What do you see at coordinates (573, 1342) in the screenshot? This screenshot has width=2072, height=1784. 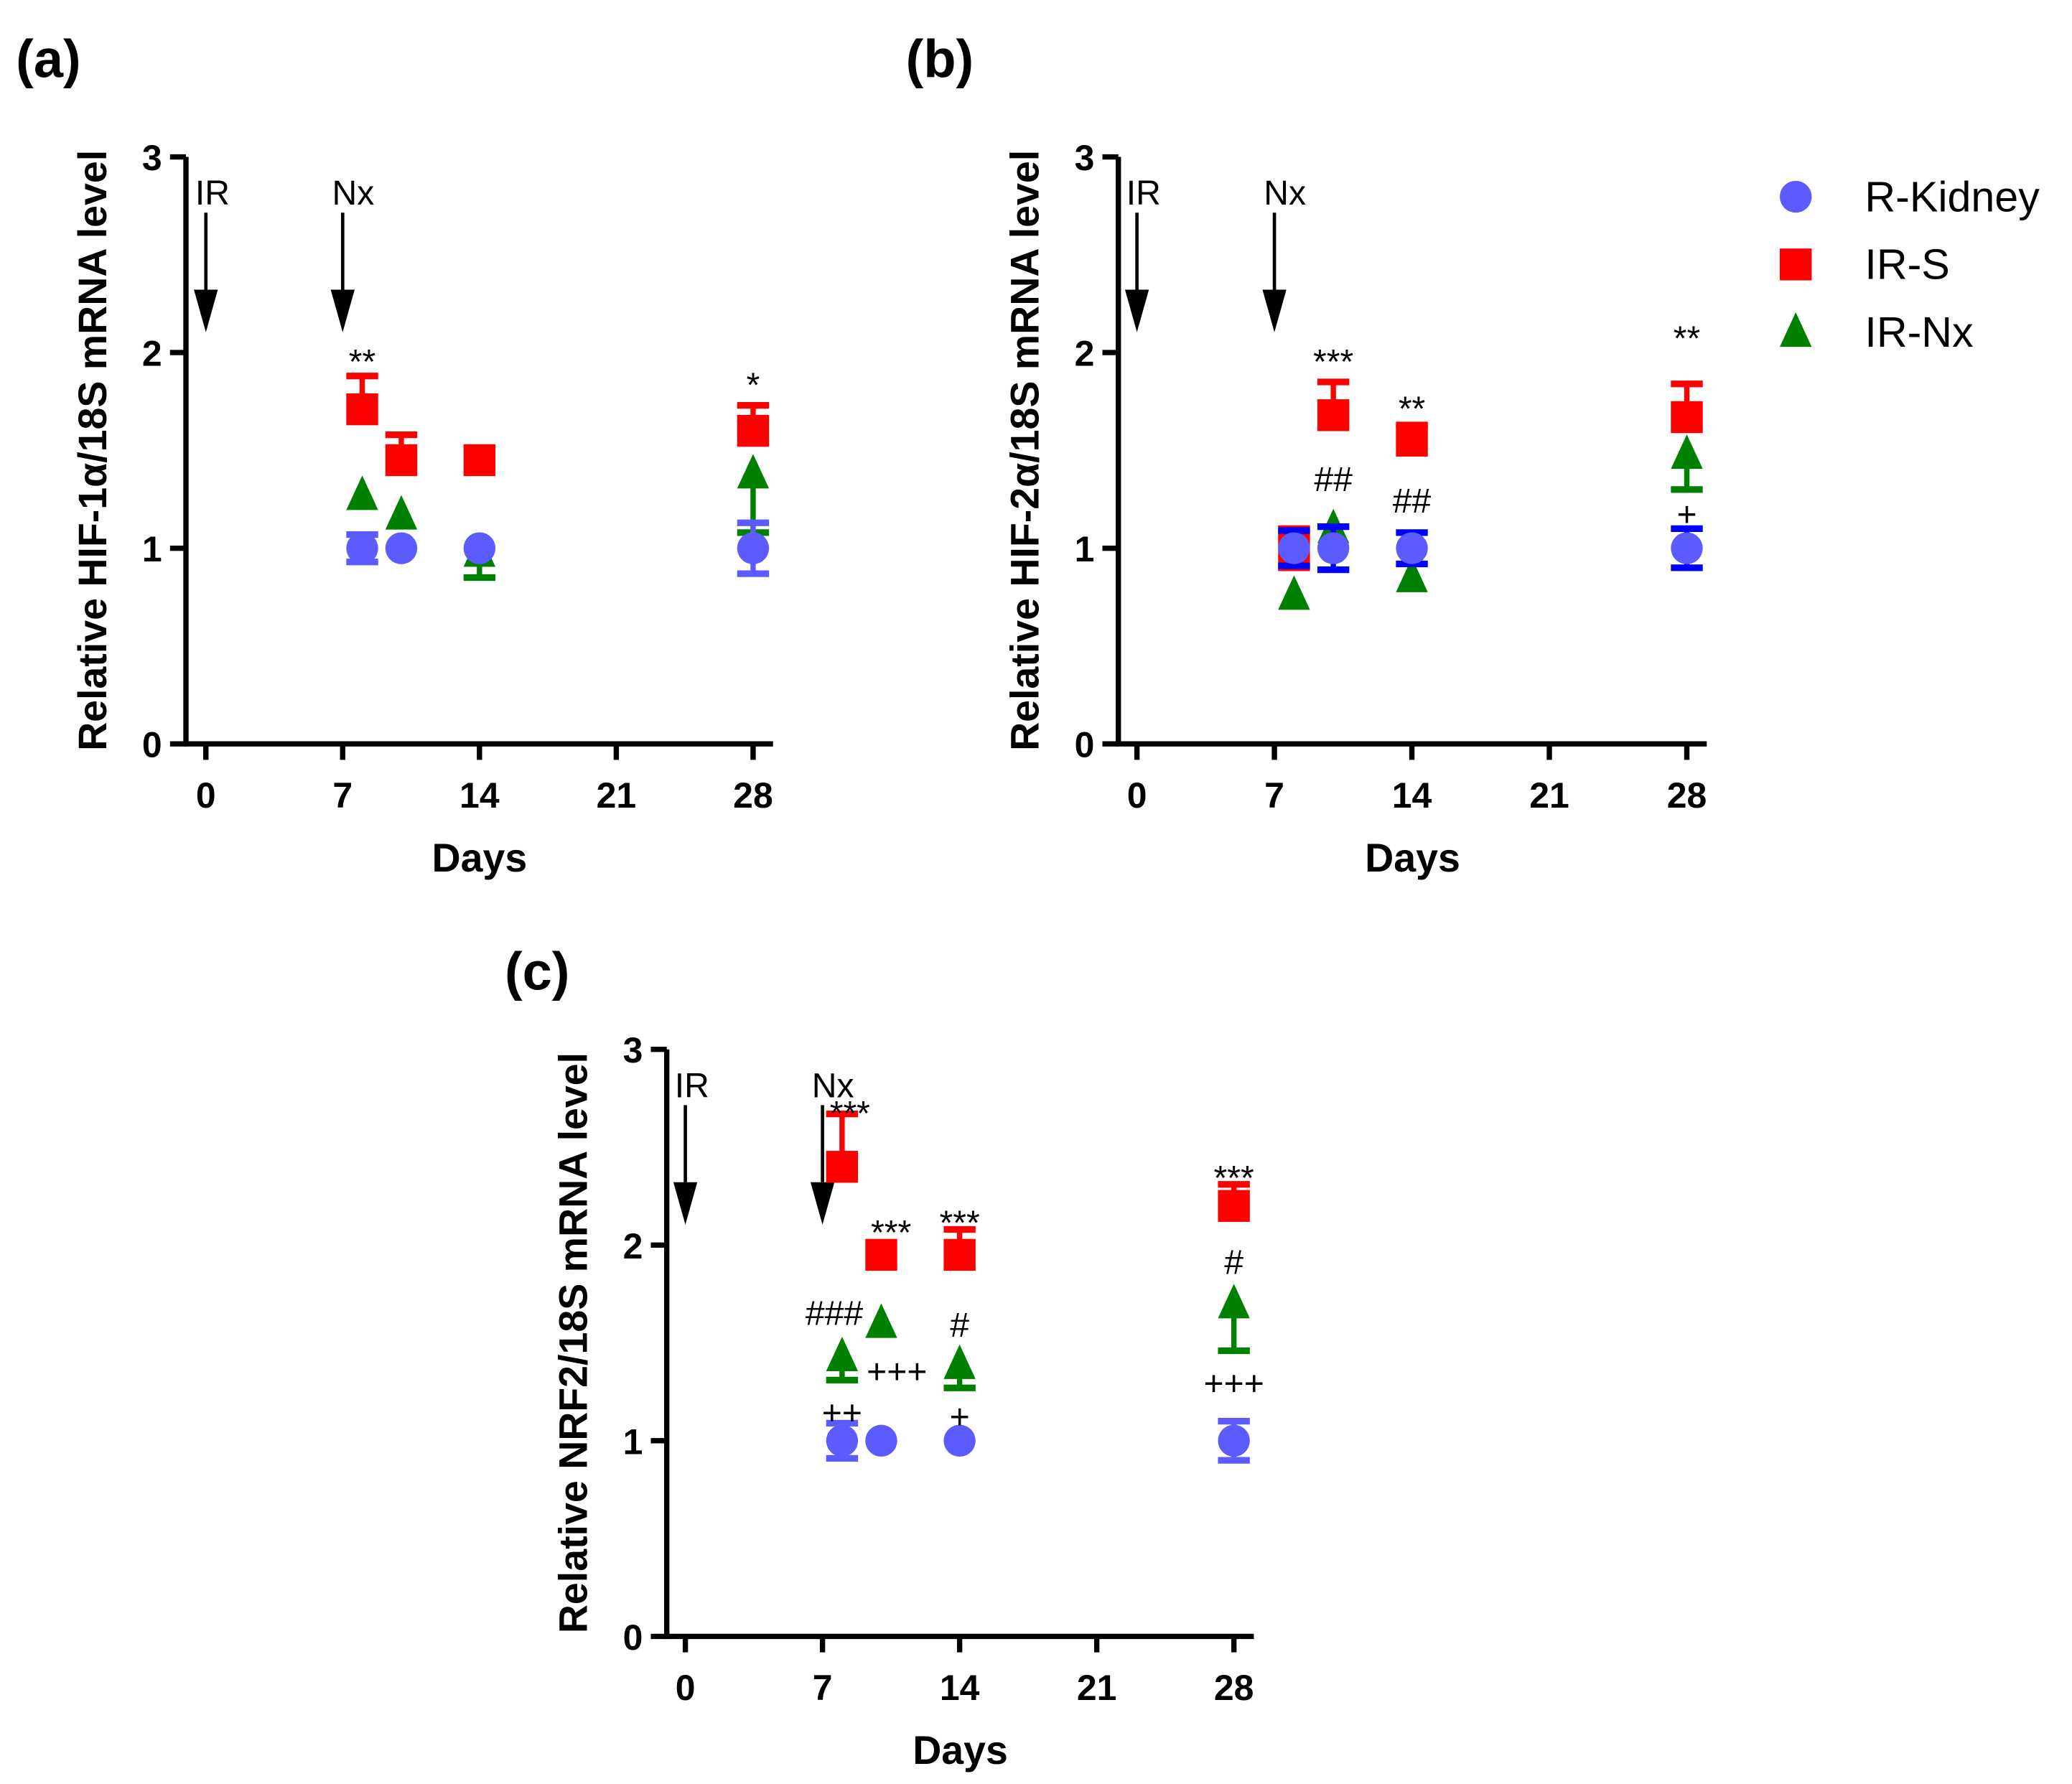 I see `y-axis-label: Relative NRF2/18S mRNA level` at bounding box center [573, 1342].